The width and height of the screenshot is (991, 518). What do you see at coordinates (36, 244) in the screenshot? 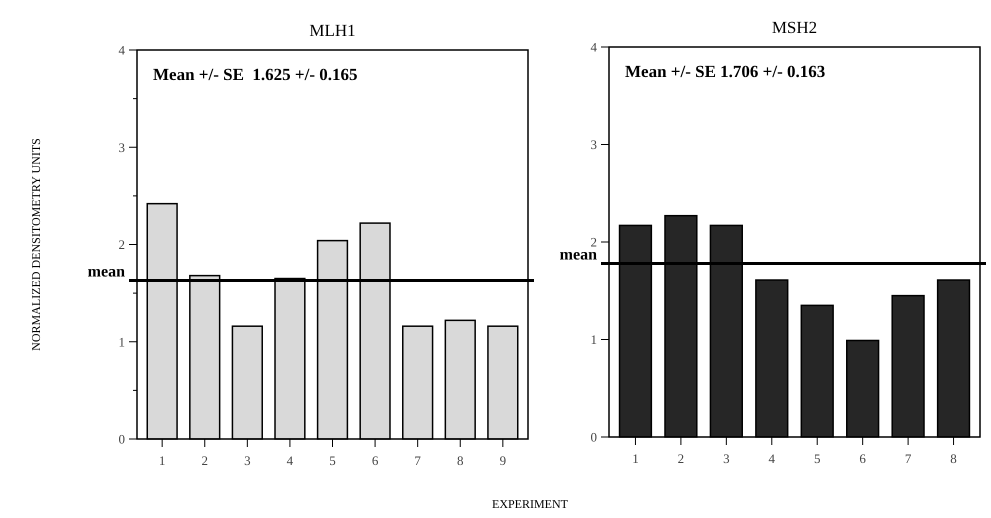
I see `y-axis-title: NORMALIZED DENSITOMETRY UNITS` at bounding box center [36, 244].